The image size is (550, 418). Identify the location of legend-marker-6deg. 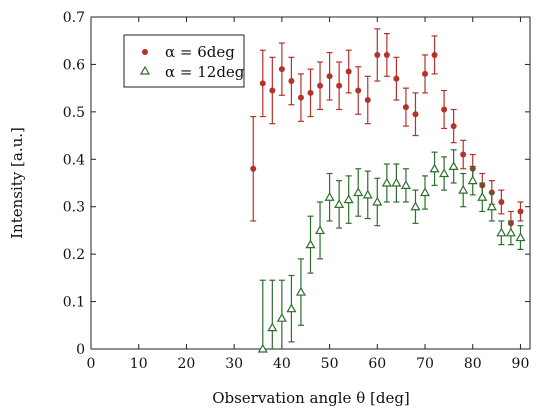
(145, 52).